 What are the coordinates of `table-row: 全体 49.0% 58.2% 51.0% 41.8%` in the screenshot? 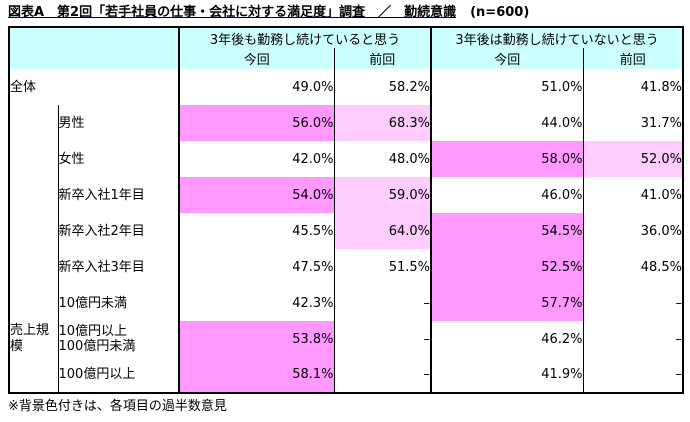 It's located at (346, 87).